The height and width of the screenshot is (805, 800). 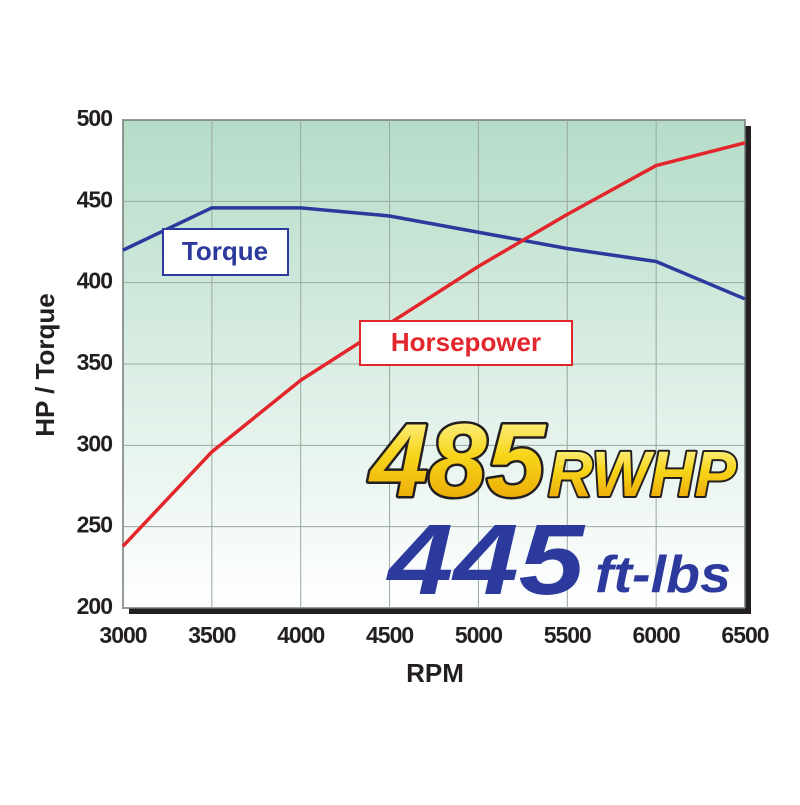 What do you see at coordinates (45, 365) in the screenshot?
I see `y-axis-label: HP / Torque` at bounding box center [45, 365].